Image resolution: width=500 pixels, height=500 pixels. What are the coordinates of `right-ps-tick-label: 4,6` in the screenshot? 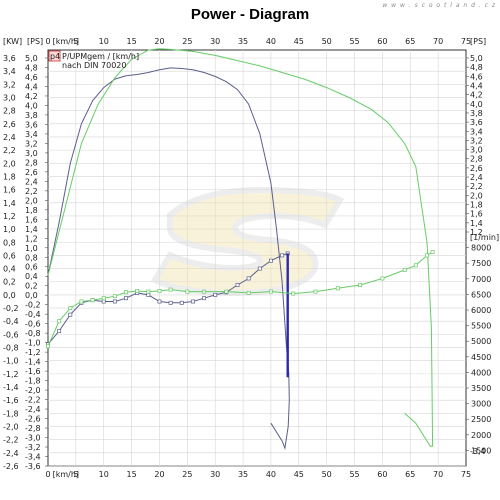 It's located at (476, 76).